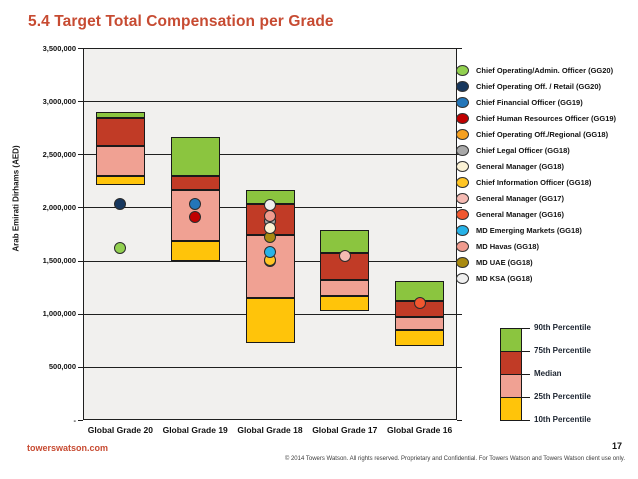  I want to click on y-tick-label: 2,500,000, so click(59, 154).